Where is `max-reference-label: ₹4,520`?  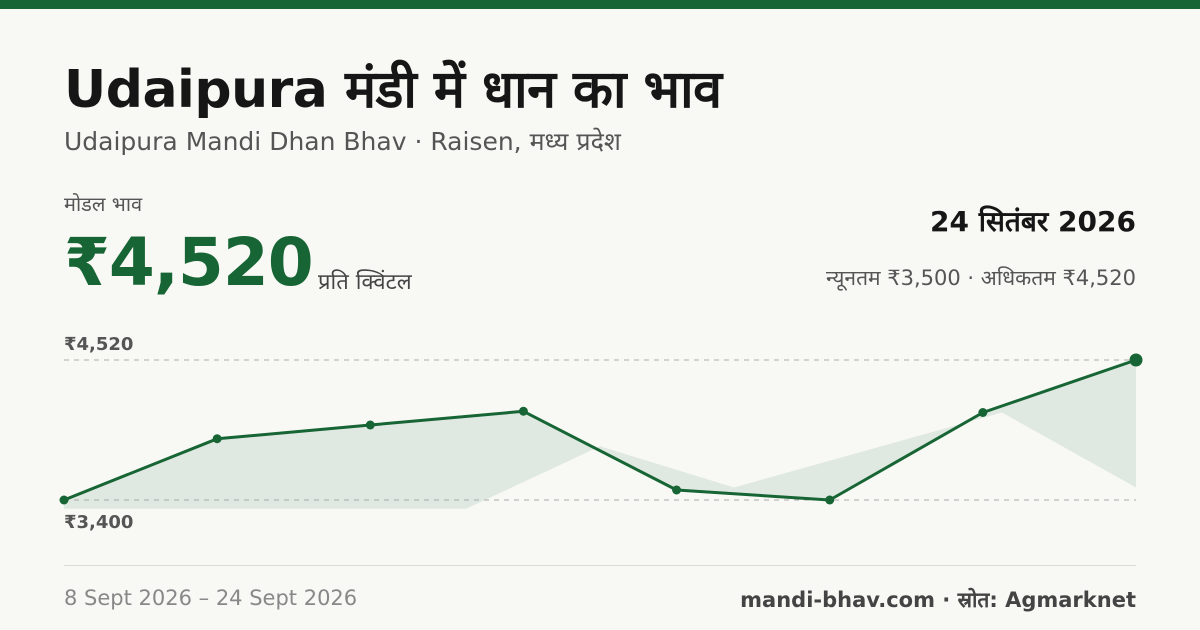
max-reference-label: ₹4,520 is located at coordinates (98, 344).